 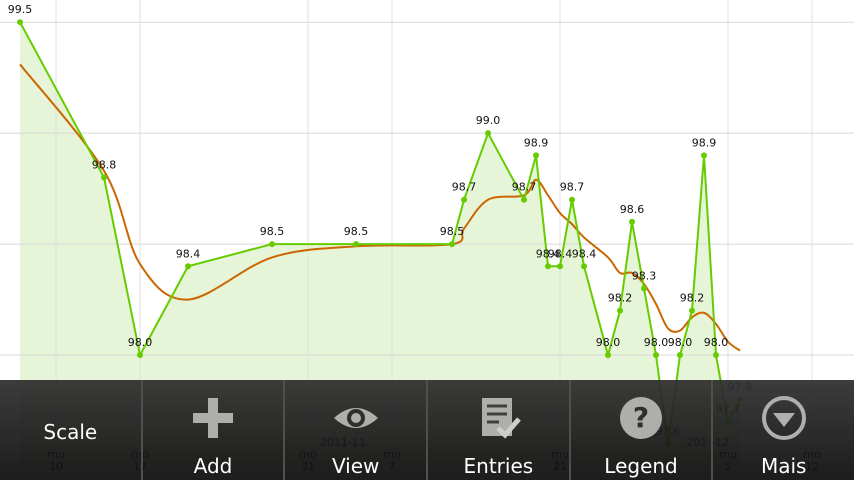 What do you see at coordinates (783, 418) in the screenshot?
I see `more-icon` at bounding box center [783, 418].